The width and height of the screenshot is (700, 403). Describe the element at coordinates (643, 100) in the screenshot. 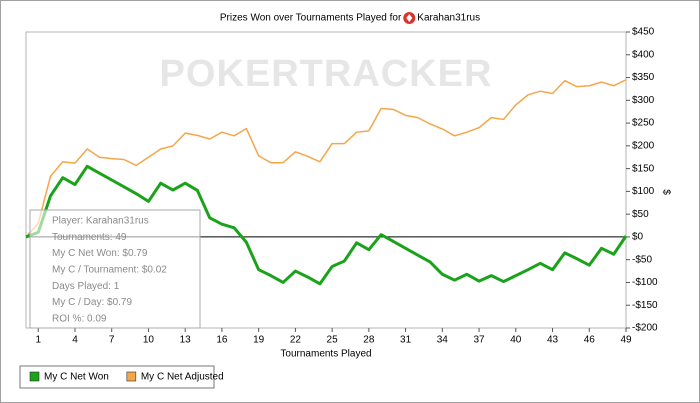

I see `y-tick-label: $300` at that location.